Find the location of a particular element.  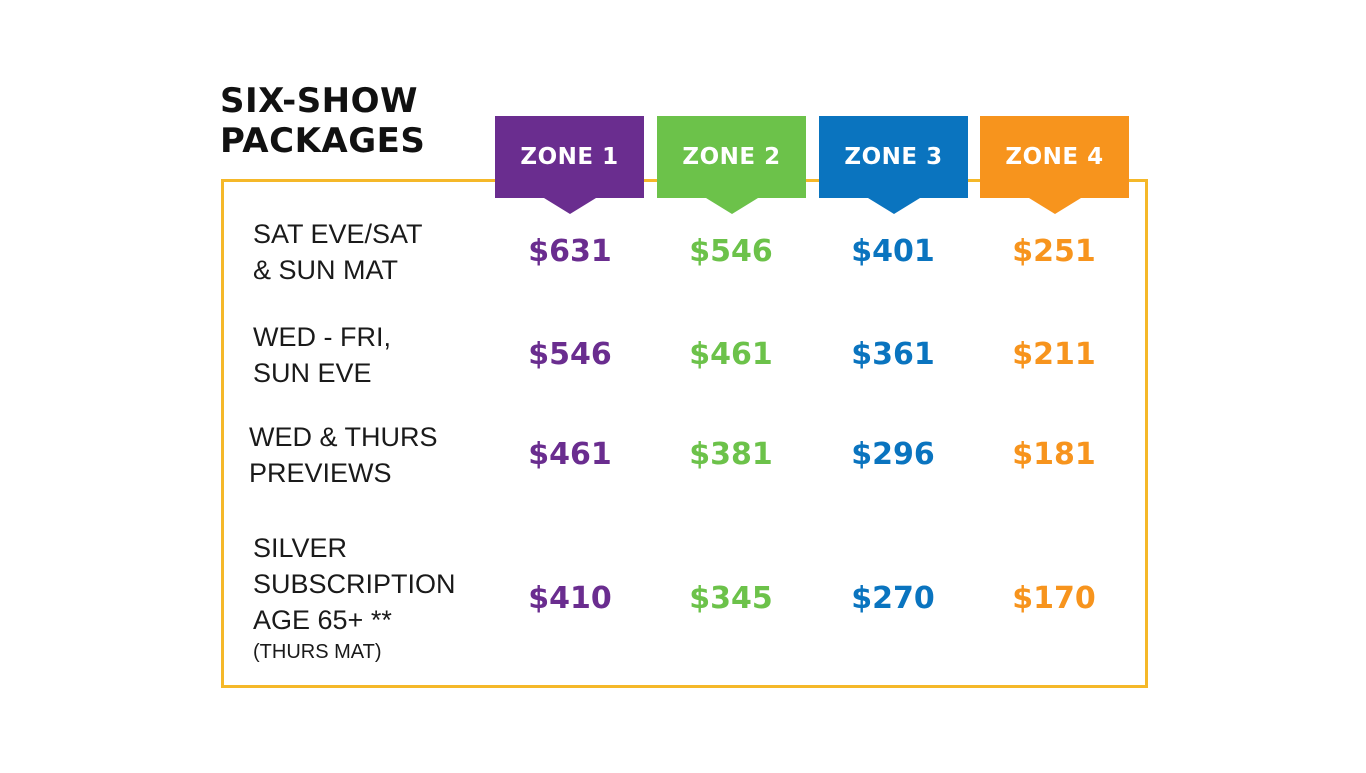

price-row-3-zone-1: $461 is located at coordinates (570, 454).